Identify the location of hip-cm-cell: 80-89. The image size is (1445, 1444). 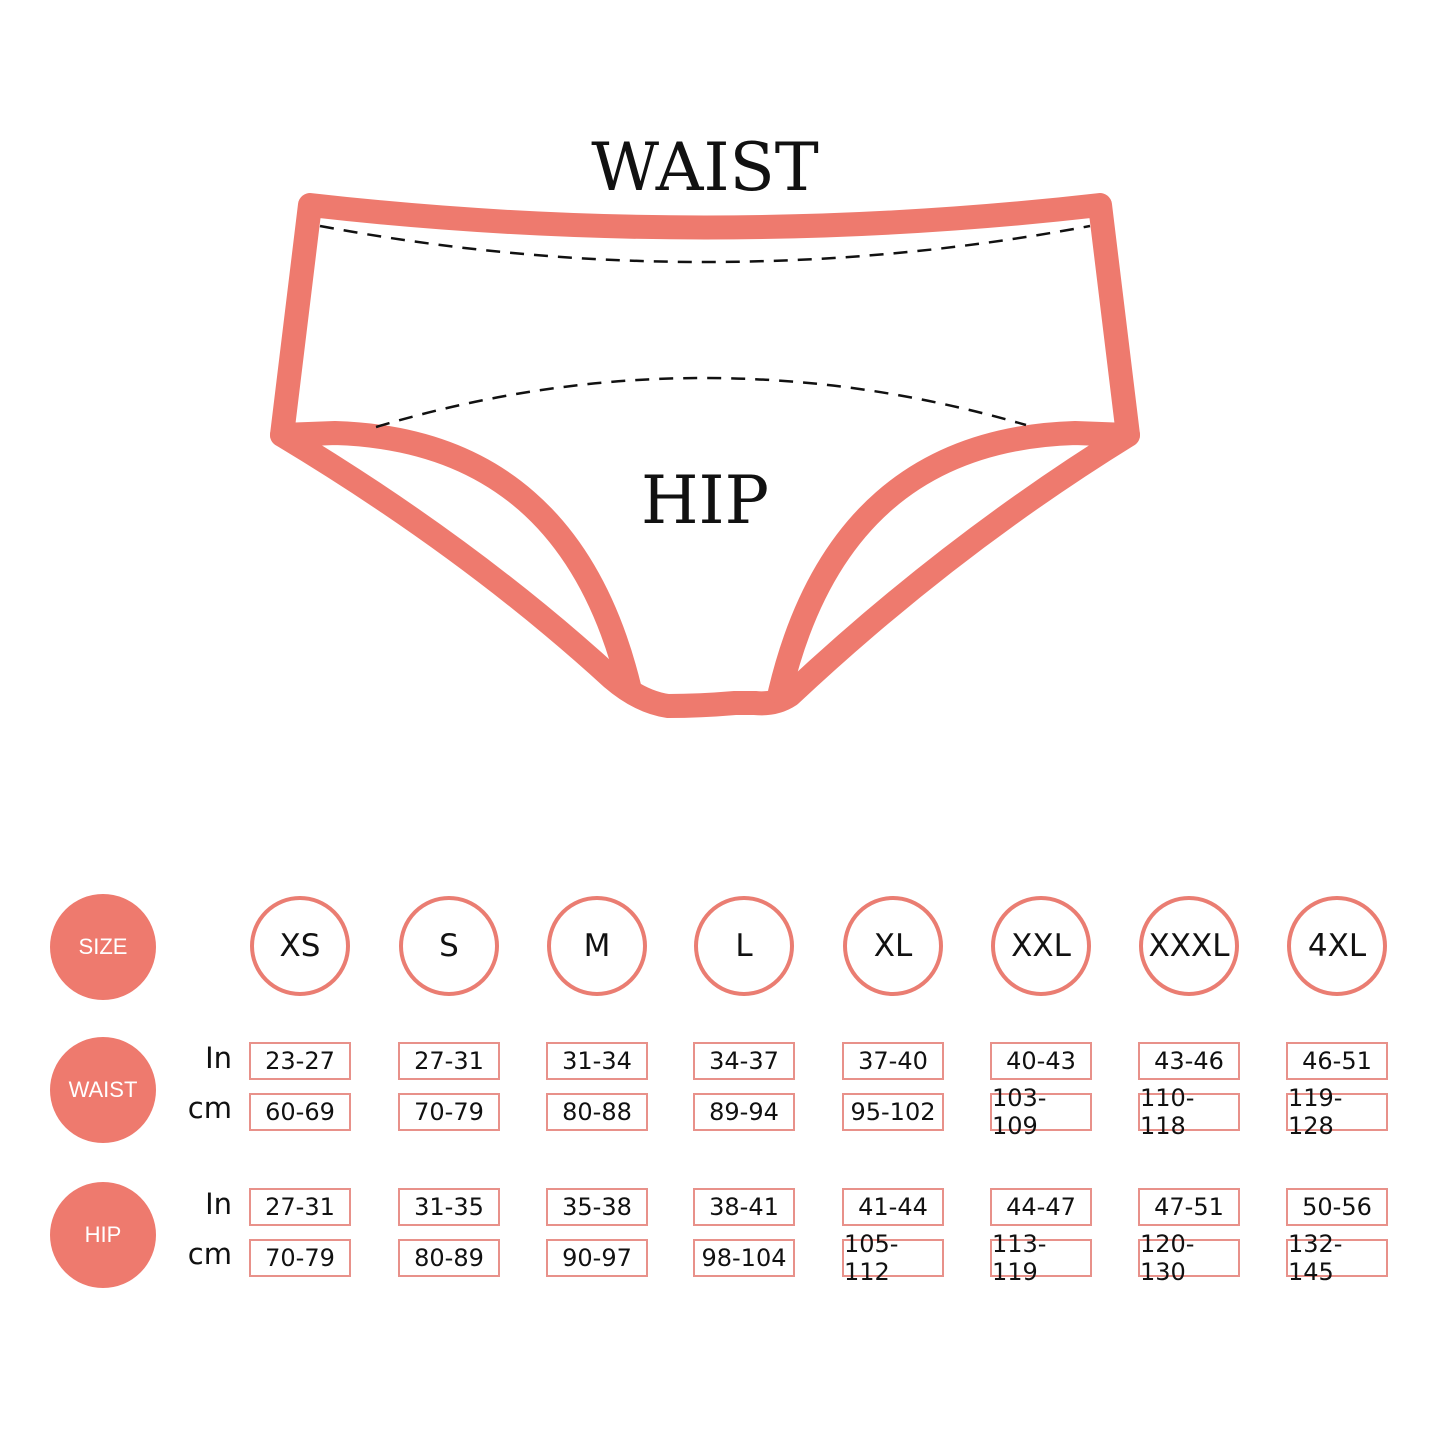
(449, 1258).